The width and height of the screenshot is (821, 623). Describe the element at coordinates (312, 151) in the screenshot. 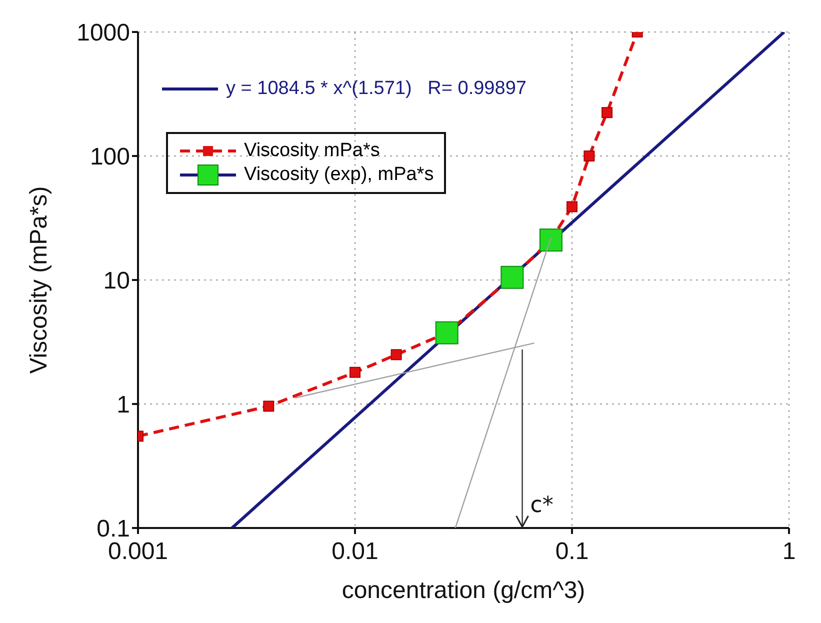

I see `legend-label: Viscosity mPa*s` at that location.